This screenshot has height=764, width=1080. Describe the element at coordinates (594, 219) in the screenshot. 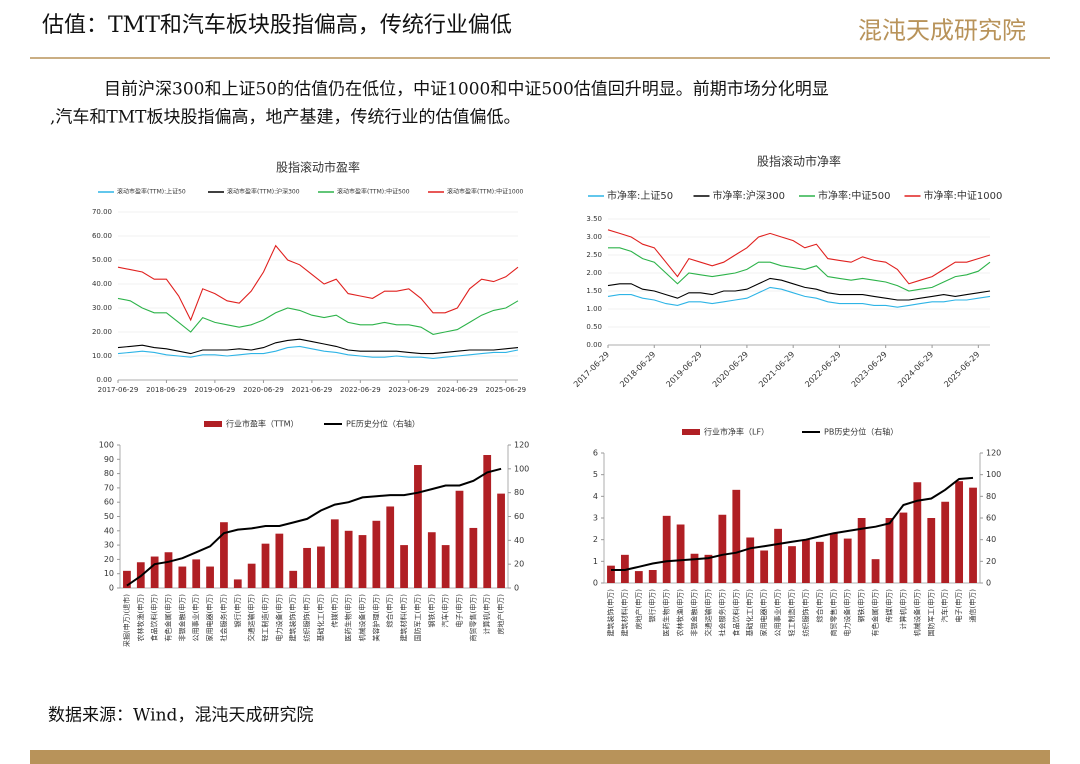

I see `y-tick-label: 3.50` at that location.